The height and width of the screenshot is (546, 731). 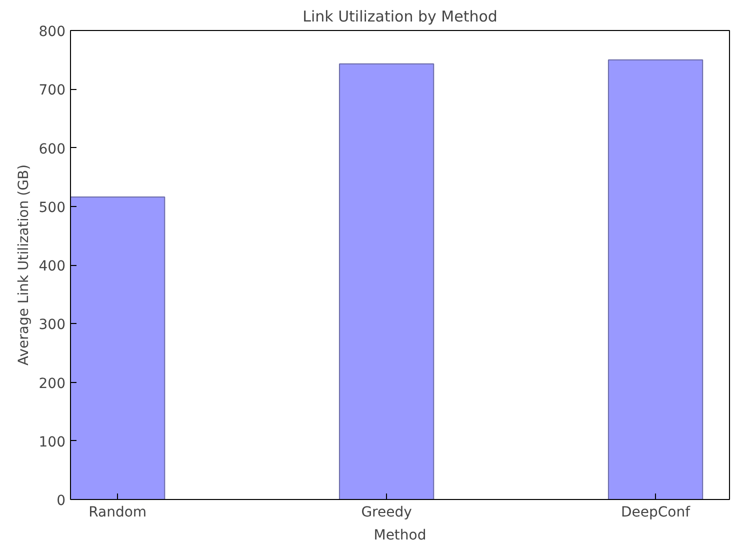 I want to click on chart-title: Link Utilization by Method, so click(x=400, y=17).